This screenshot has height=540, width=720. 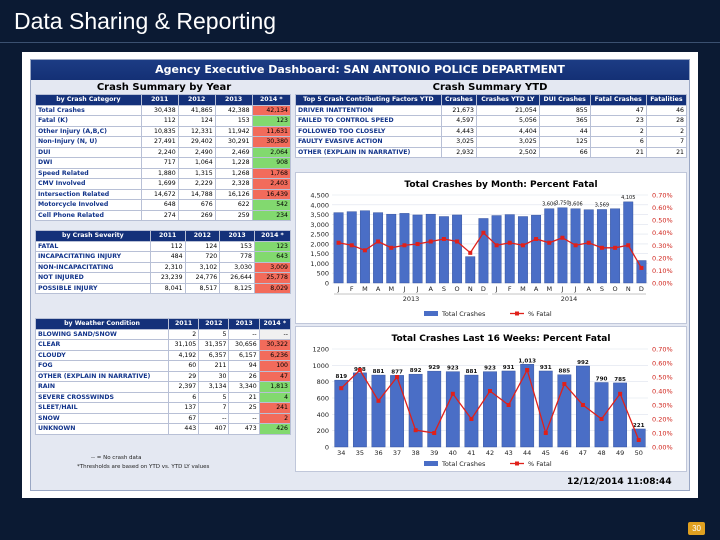 I want to click on x-tick-label: 49, so click(x=620, y=453).